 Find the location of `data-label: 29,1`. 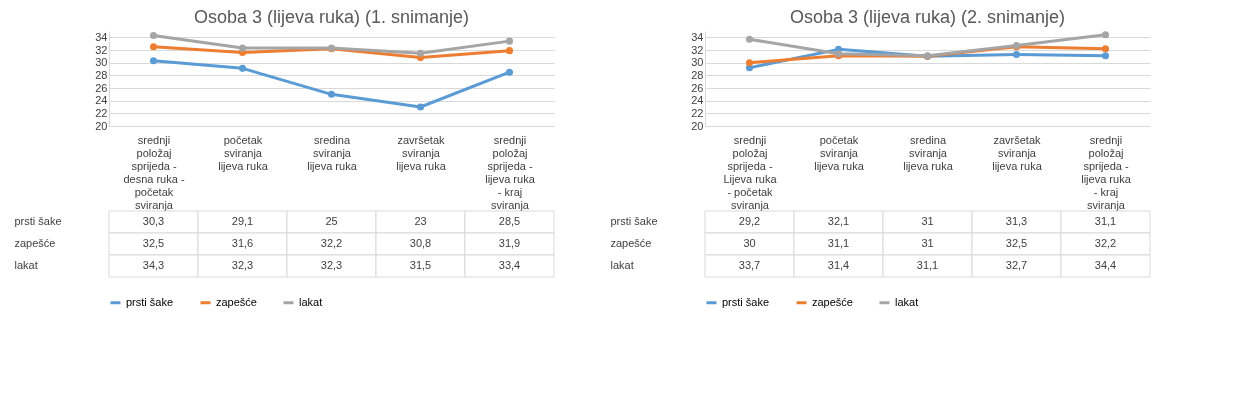

data-label: 29,1 is located at coordinates (242, 221).